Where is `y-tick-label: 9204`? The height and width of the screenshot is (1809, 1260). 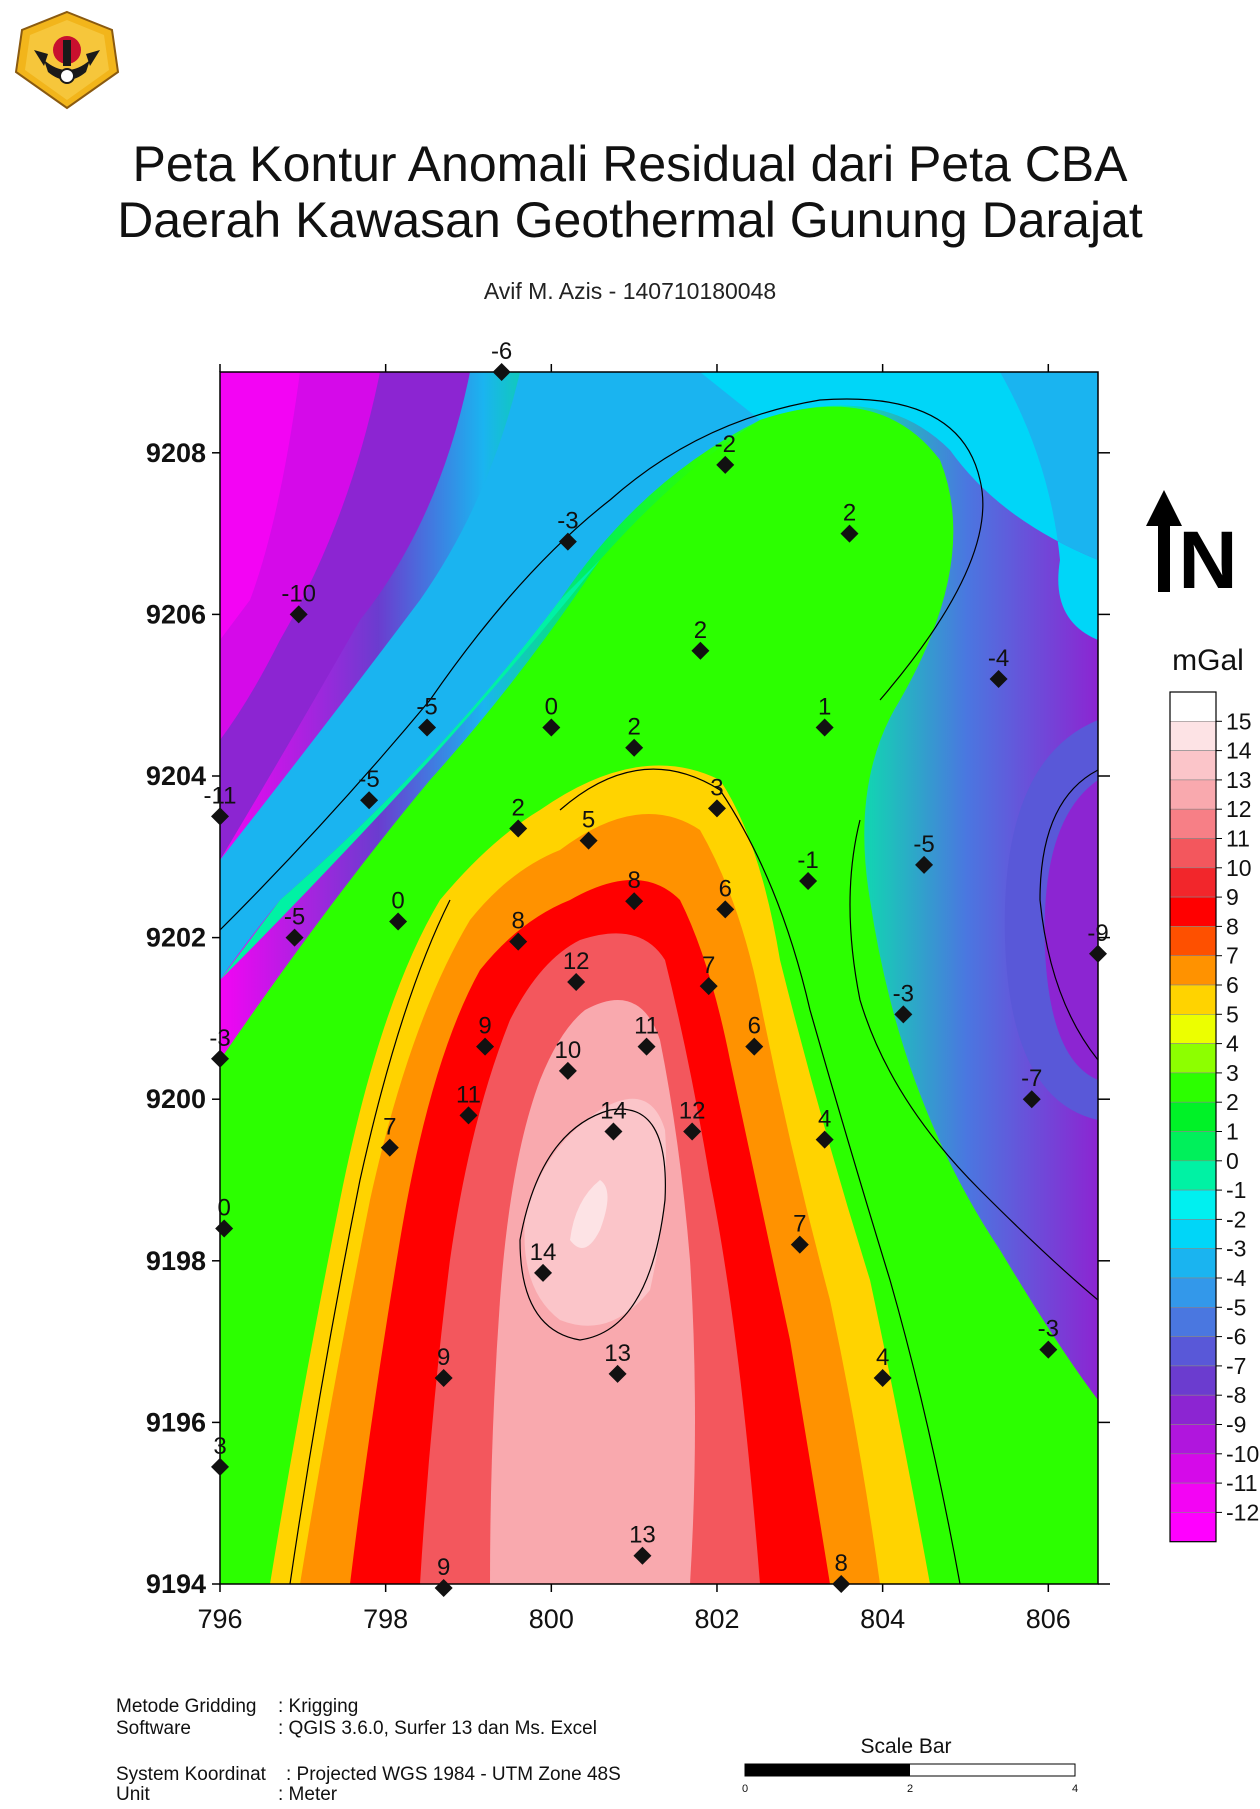
y-tick-label: 9204 is located at coordinates (176, 776).